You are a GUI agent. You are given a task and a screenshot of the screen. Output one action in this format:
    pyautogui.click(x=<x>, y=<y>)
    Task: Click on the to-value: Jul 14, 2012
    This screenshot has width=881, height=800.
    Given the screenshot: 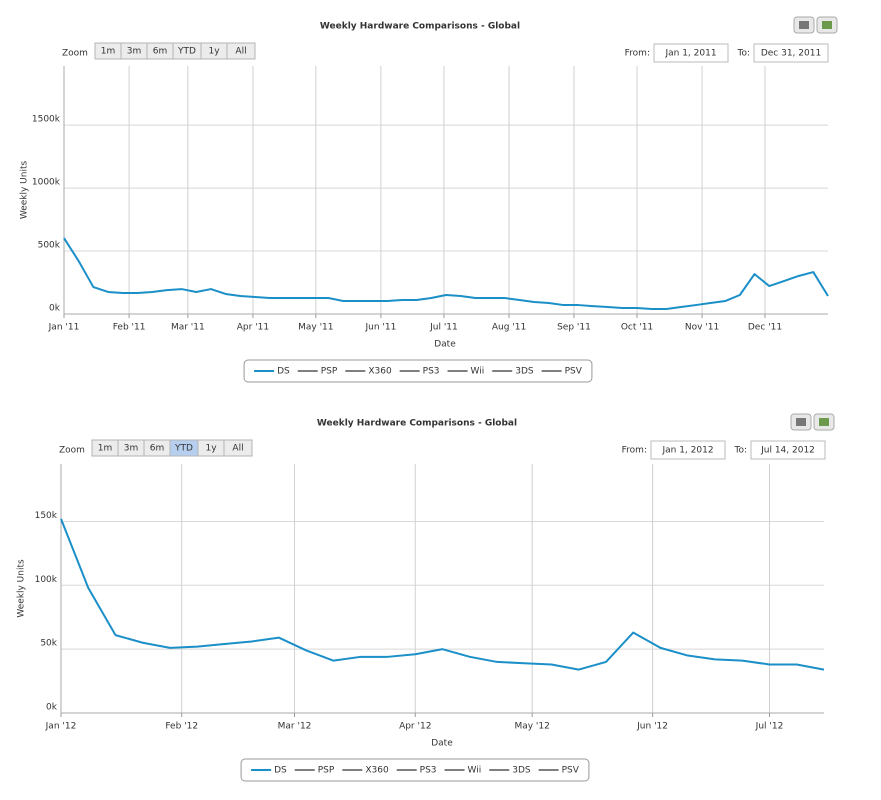 What is the action you would take?
    pyautogui.click(x=787, y=451)
    